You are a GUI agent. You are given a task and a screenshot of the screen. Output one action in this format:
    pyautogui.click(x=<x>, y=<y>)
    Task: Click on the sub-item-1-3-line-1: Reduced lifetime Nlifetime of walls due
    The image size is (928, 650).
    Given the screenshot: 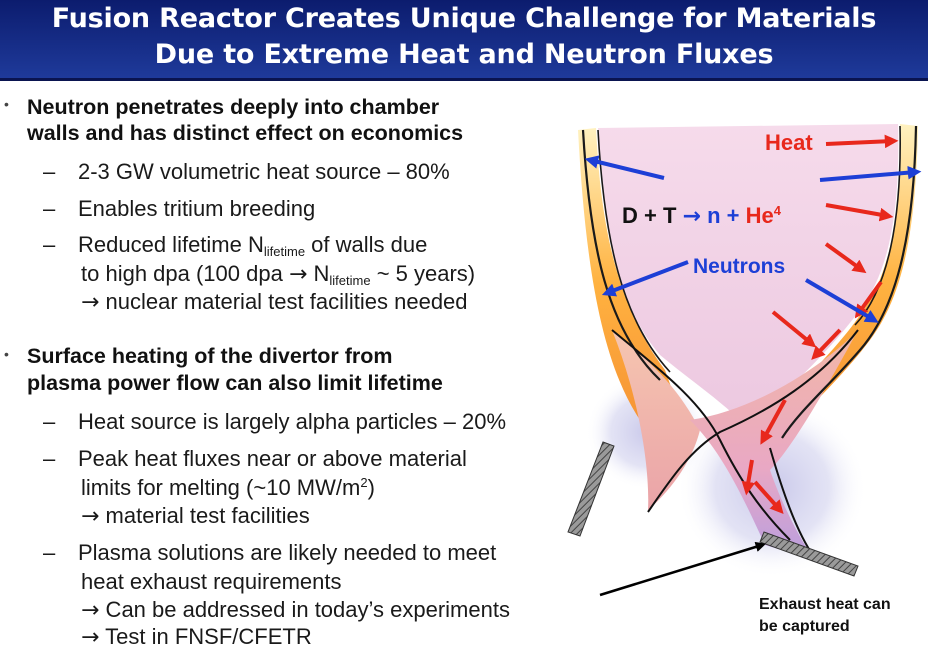 What is the action you would take?
    pyautogui.click(x=252, y=245)
    